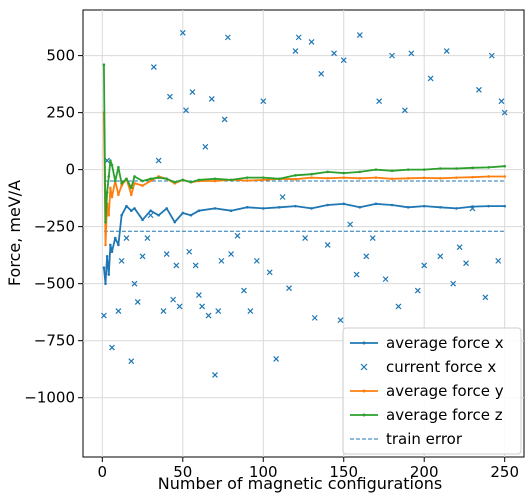  I want to click on legend-item: average force y, so click(427, 391).